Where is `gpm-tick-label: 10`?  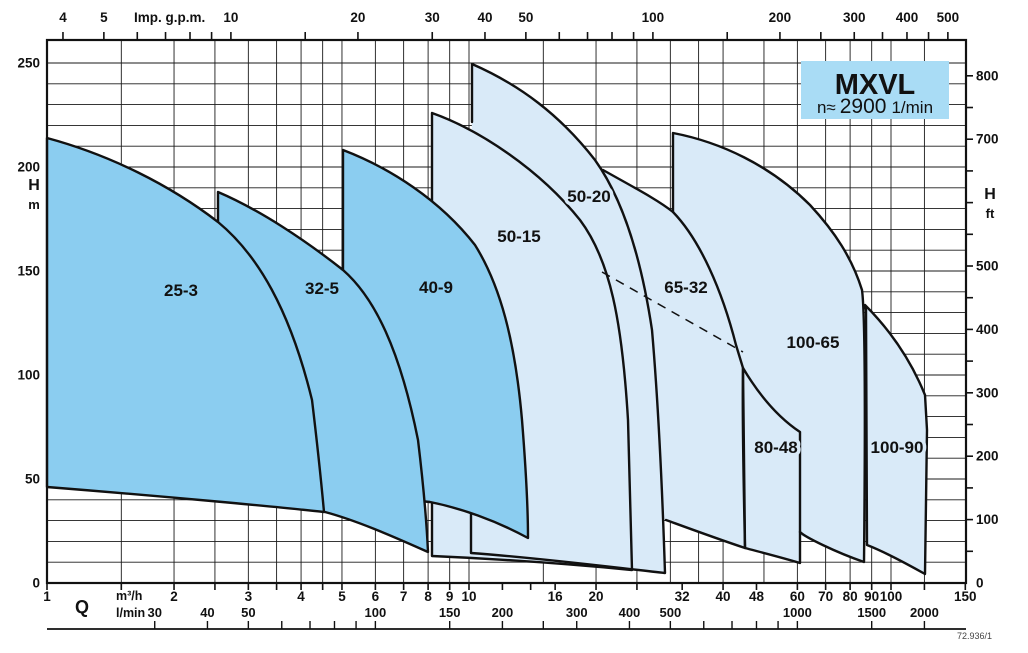
gpm-tick-label: 10 is located at coordinates (230, 17).